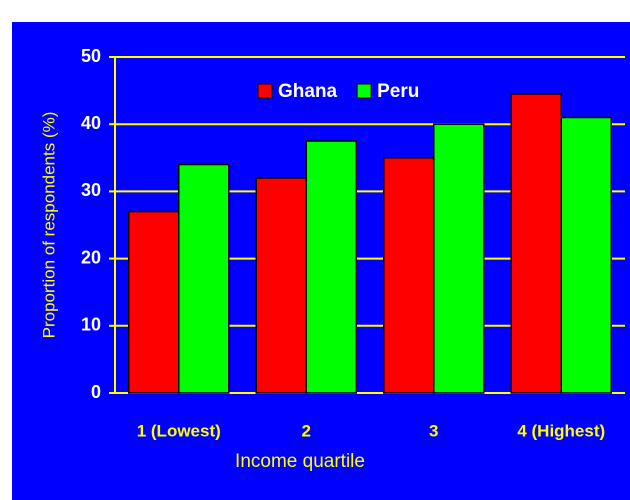  Describe the element at coordinates (48, 225) in the screenshot. I see `y-axis-label: Proportion of respondents (%)` at that location.